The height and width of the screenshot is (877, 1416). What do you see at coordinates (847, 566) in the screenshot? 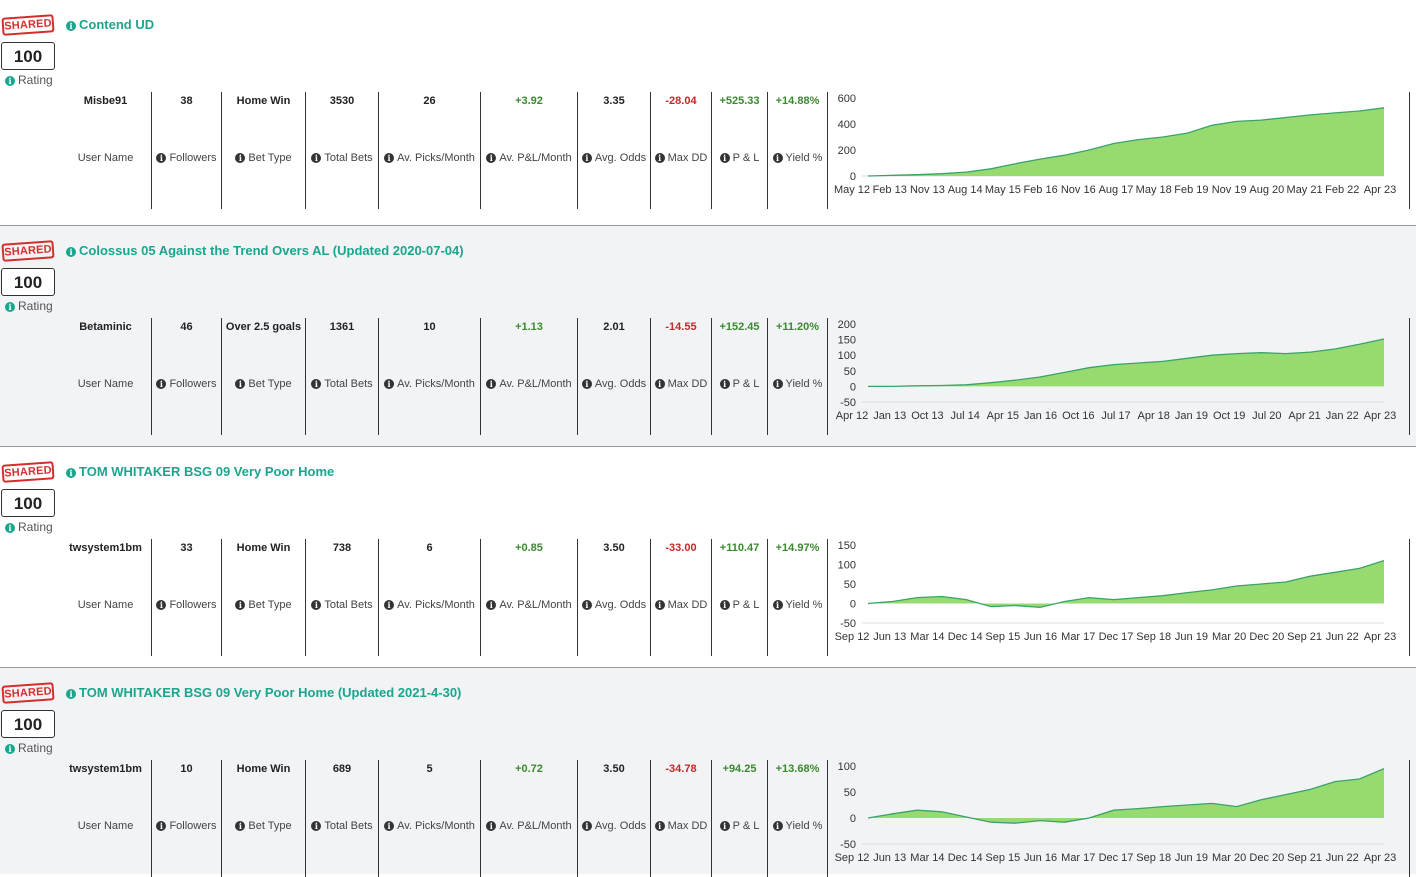
I see `y-tick-label: 100` at bounding box center [847, 566].